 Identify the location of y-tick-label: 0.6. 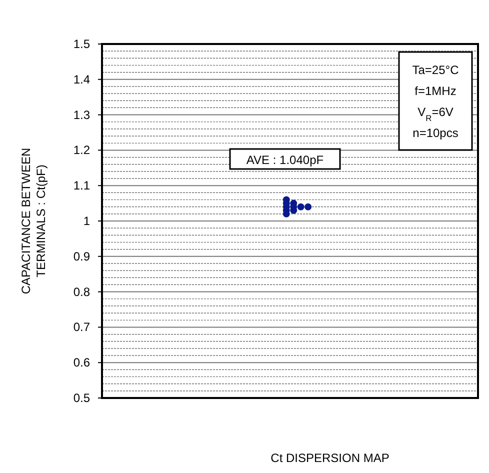
(81, 363).